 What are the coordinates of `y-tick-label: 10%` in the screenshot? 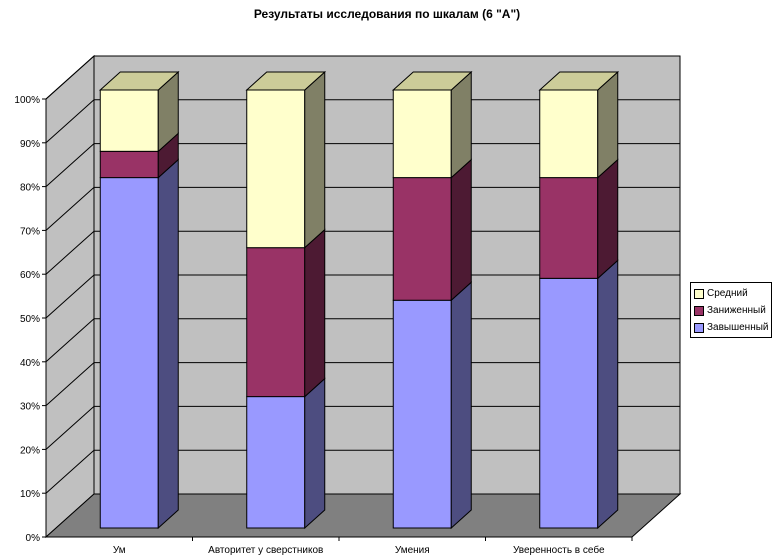 It's located at (30, 494).